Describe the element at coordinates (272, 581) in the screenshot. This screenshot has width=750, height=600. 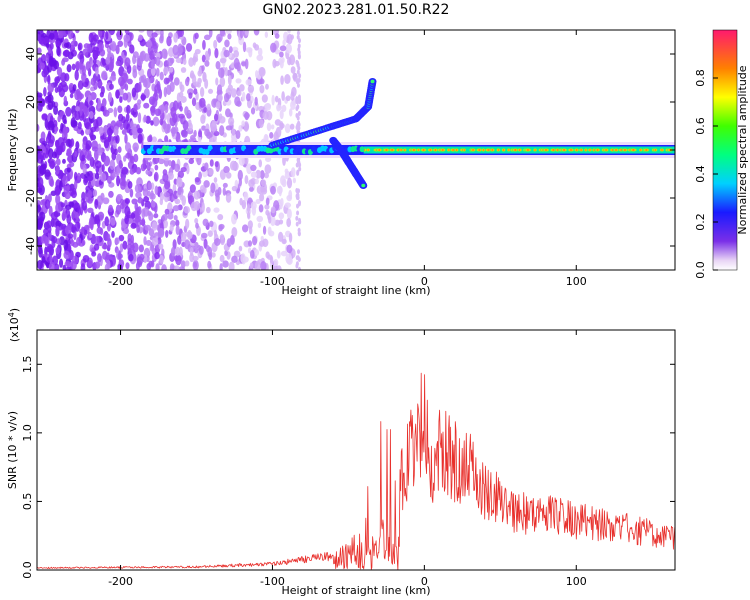
I see `snr-x-tick-label: -100` at that location.